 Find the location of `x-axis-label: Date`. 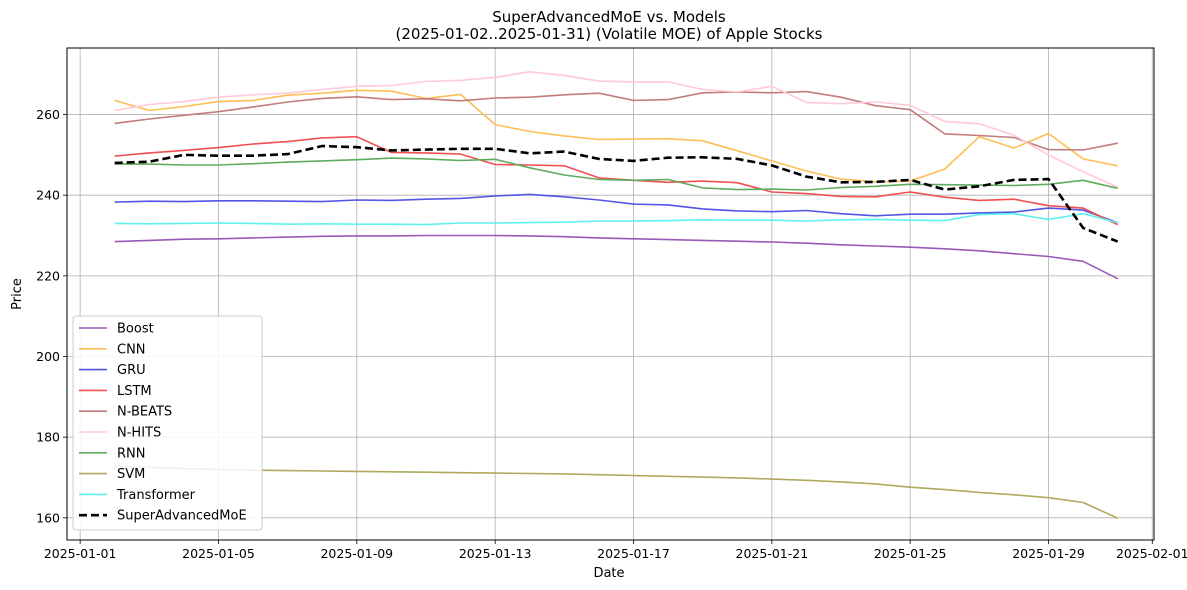

x-axis-label: Date is located at coordinates (608, 573).